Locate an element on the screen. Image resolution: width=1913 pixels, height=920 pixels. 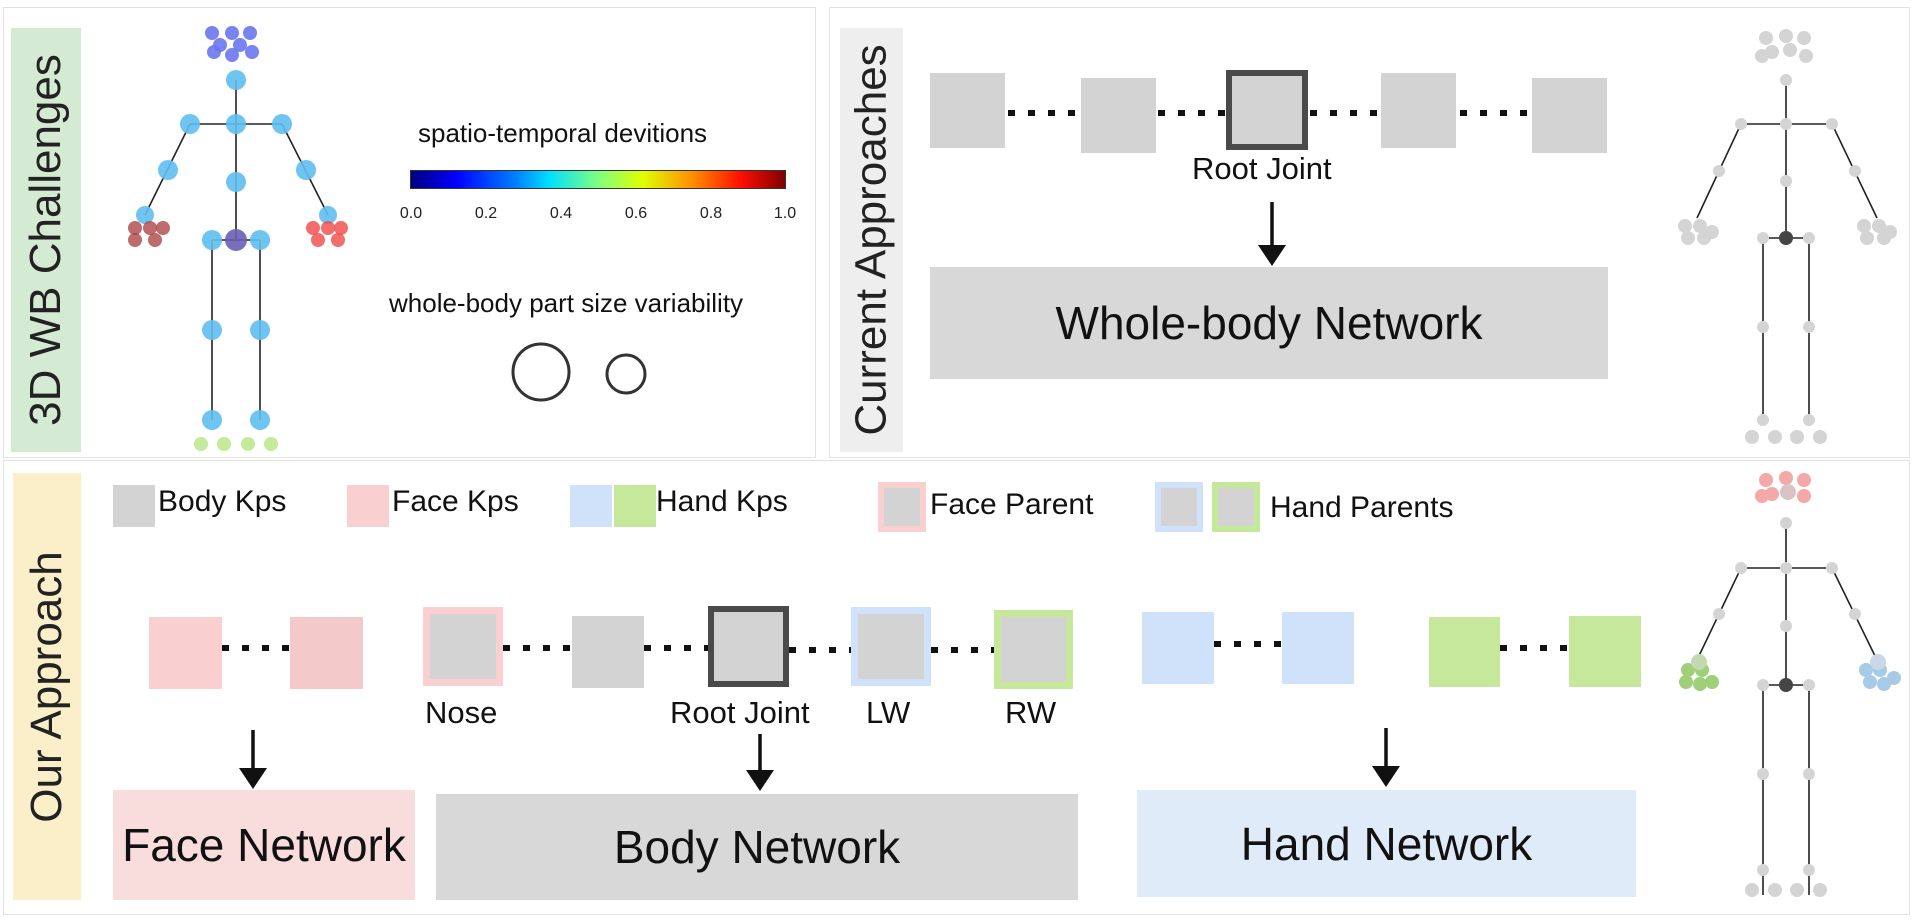
nose-label: Nose is located at coordinates (461, 712).